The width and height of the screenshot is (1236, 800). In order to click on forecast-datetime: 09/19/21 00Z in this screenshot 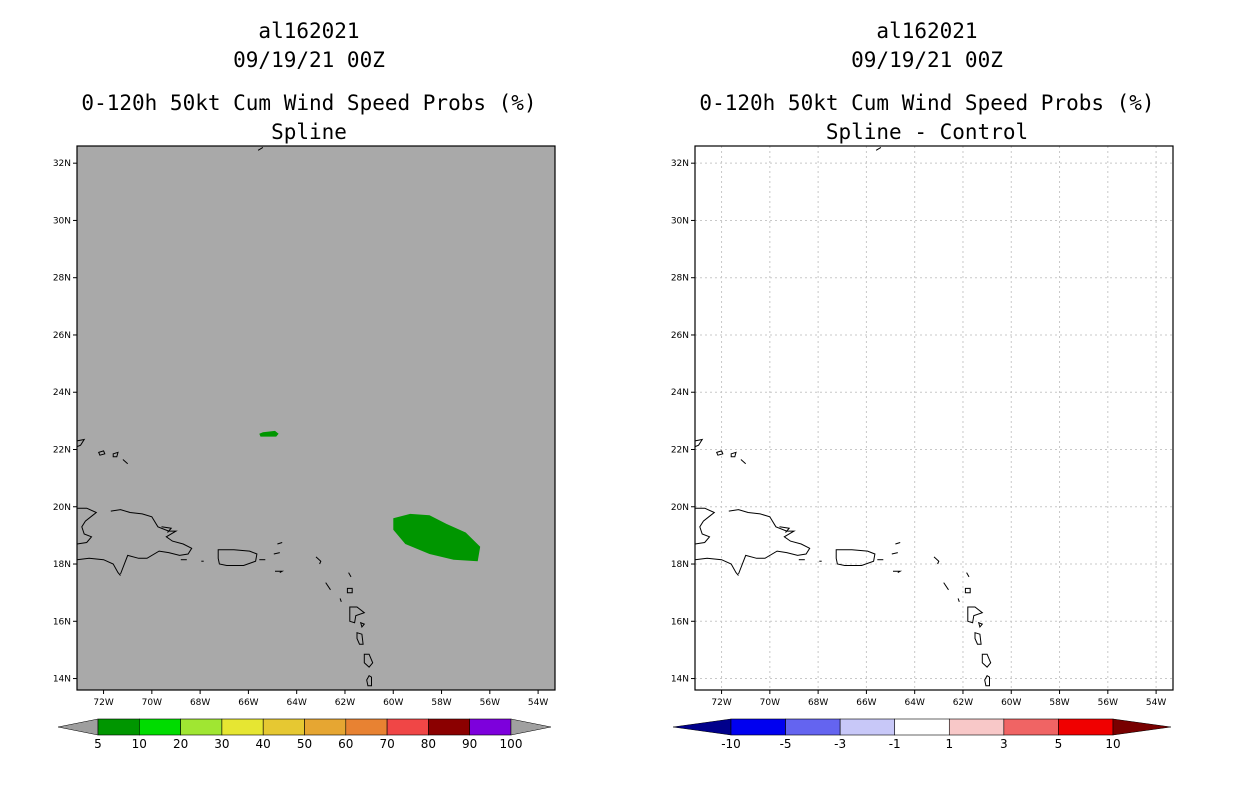, I will do `click(927, 60)`.